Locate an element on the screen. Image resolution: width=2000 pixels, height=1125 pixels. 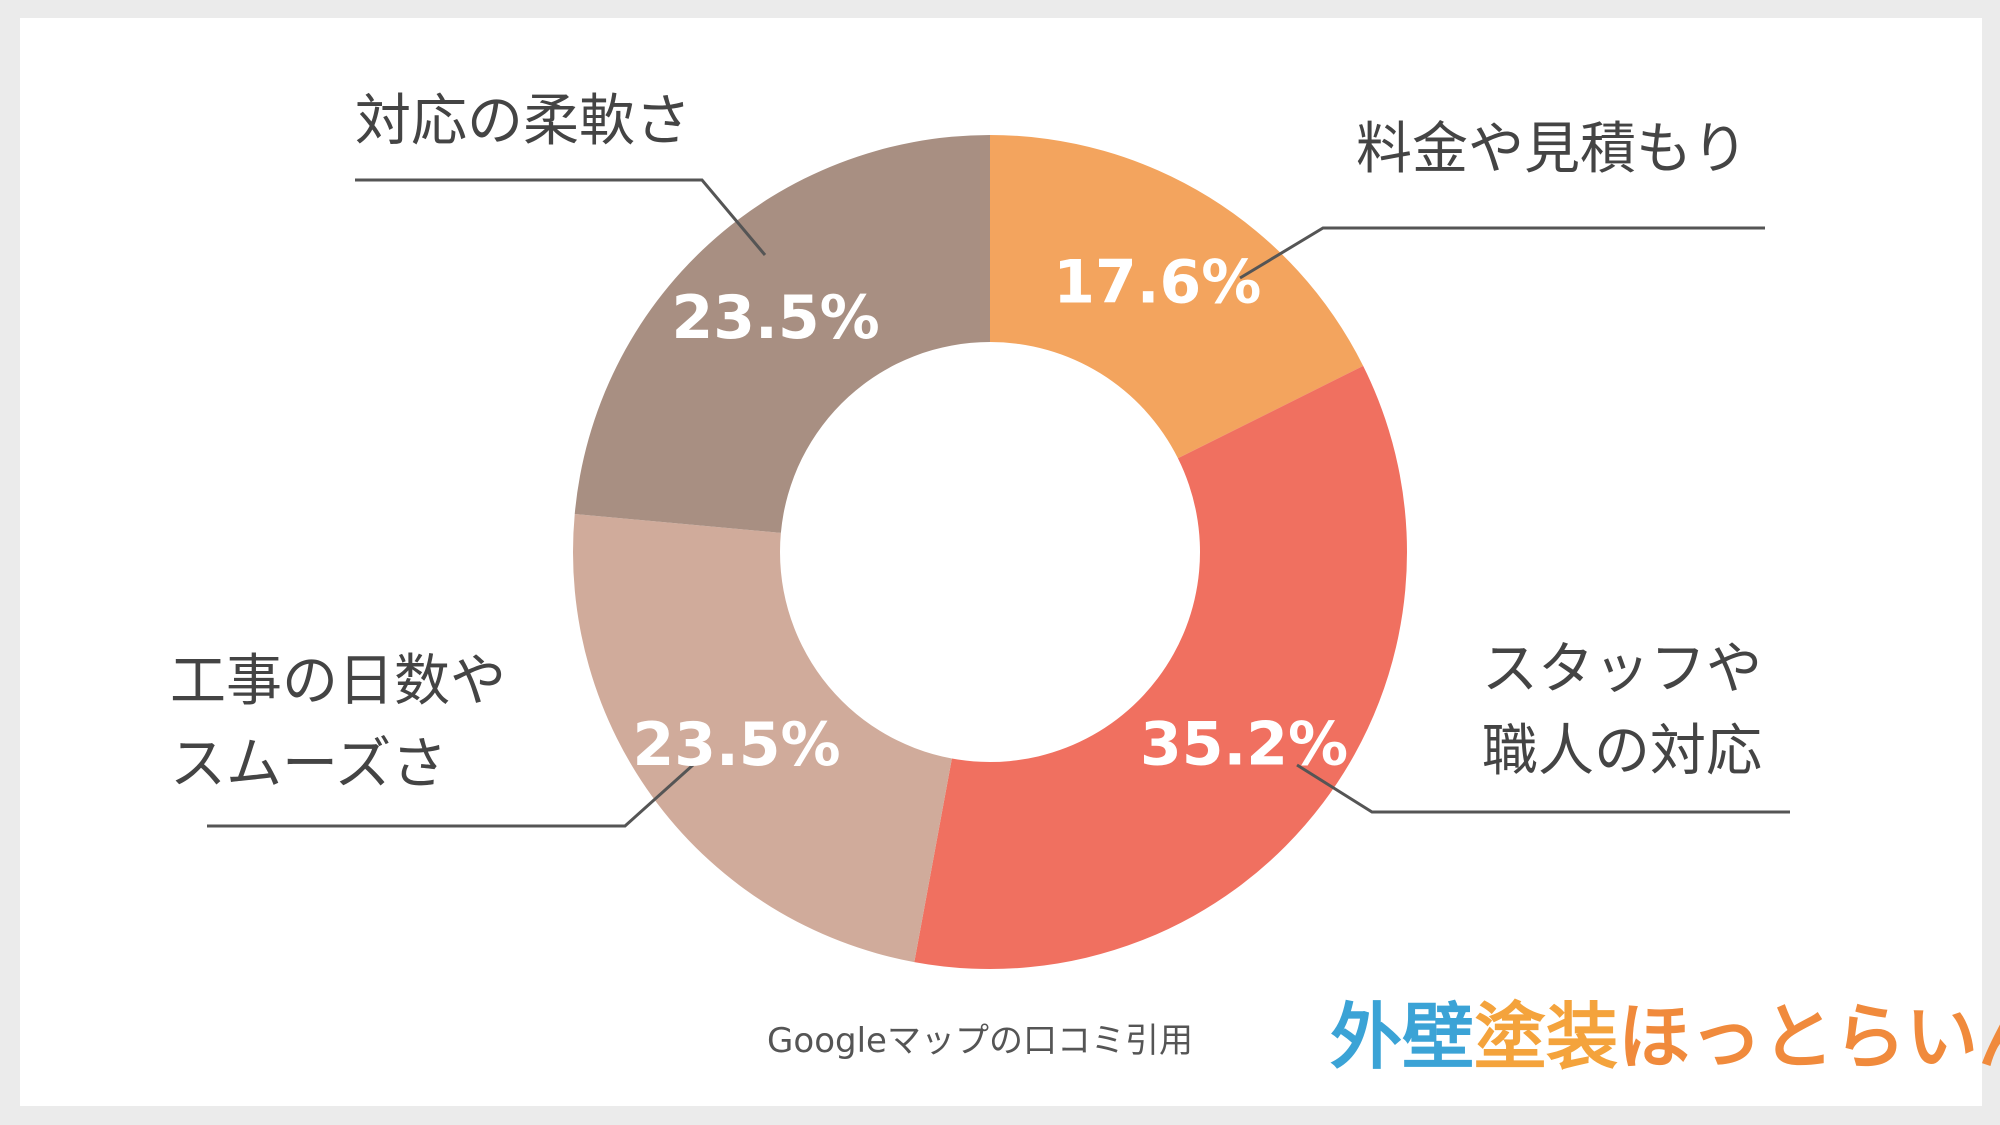
brand-logo: 外壁塗装ほっとらいん is located at coordinates (1665, 1037).